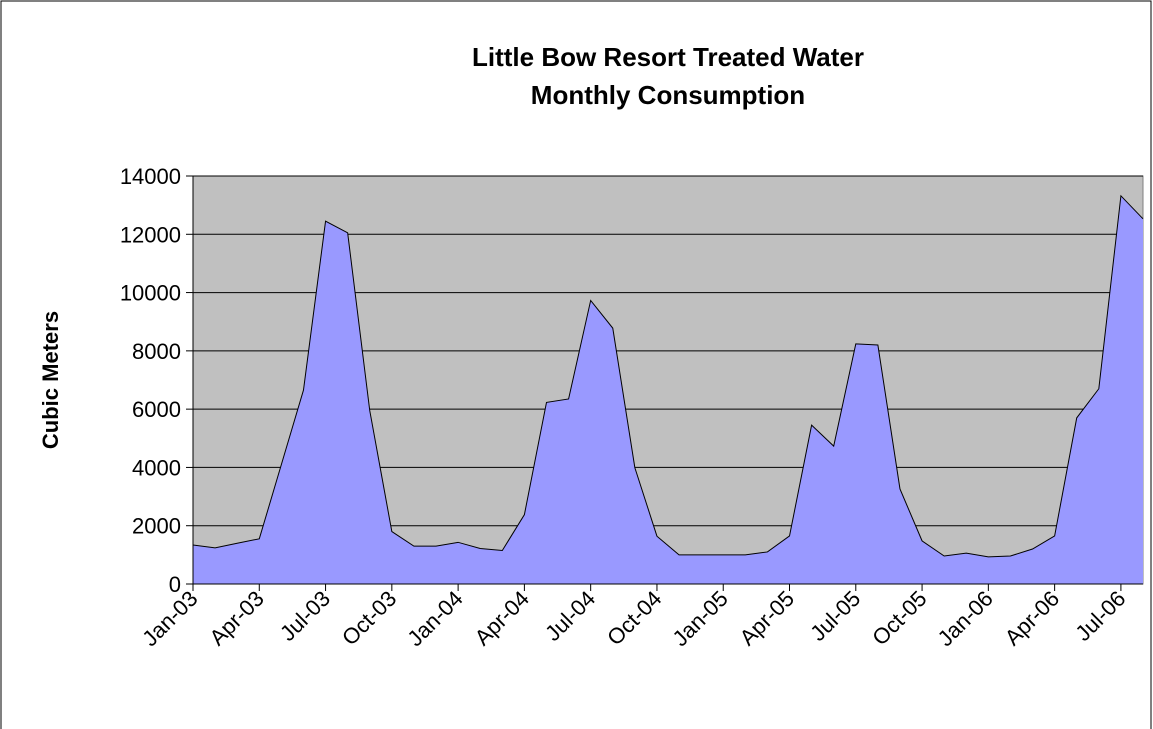 The image size is (1153, 729). Describe the element at coordinates (175, 584) in the screenshot. I see `y-tick-label: 0` at that location.